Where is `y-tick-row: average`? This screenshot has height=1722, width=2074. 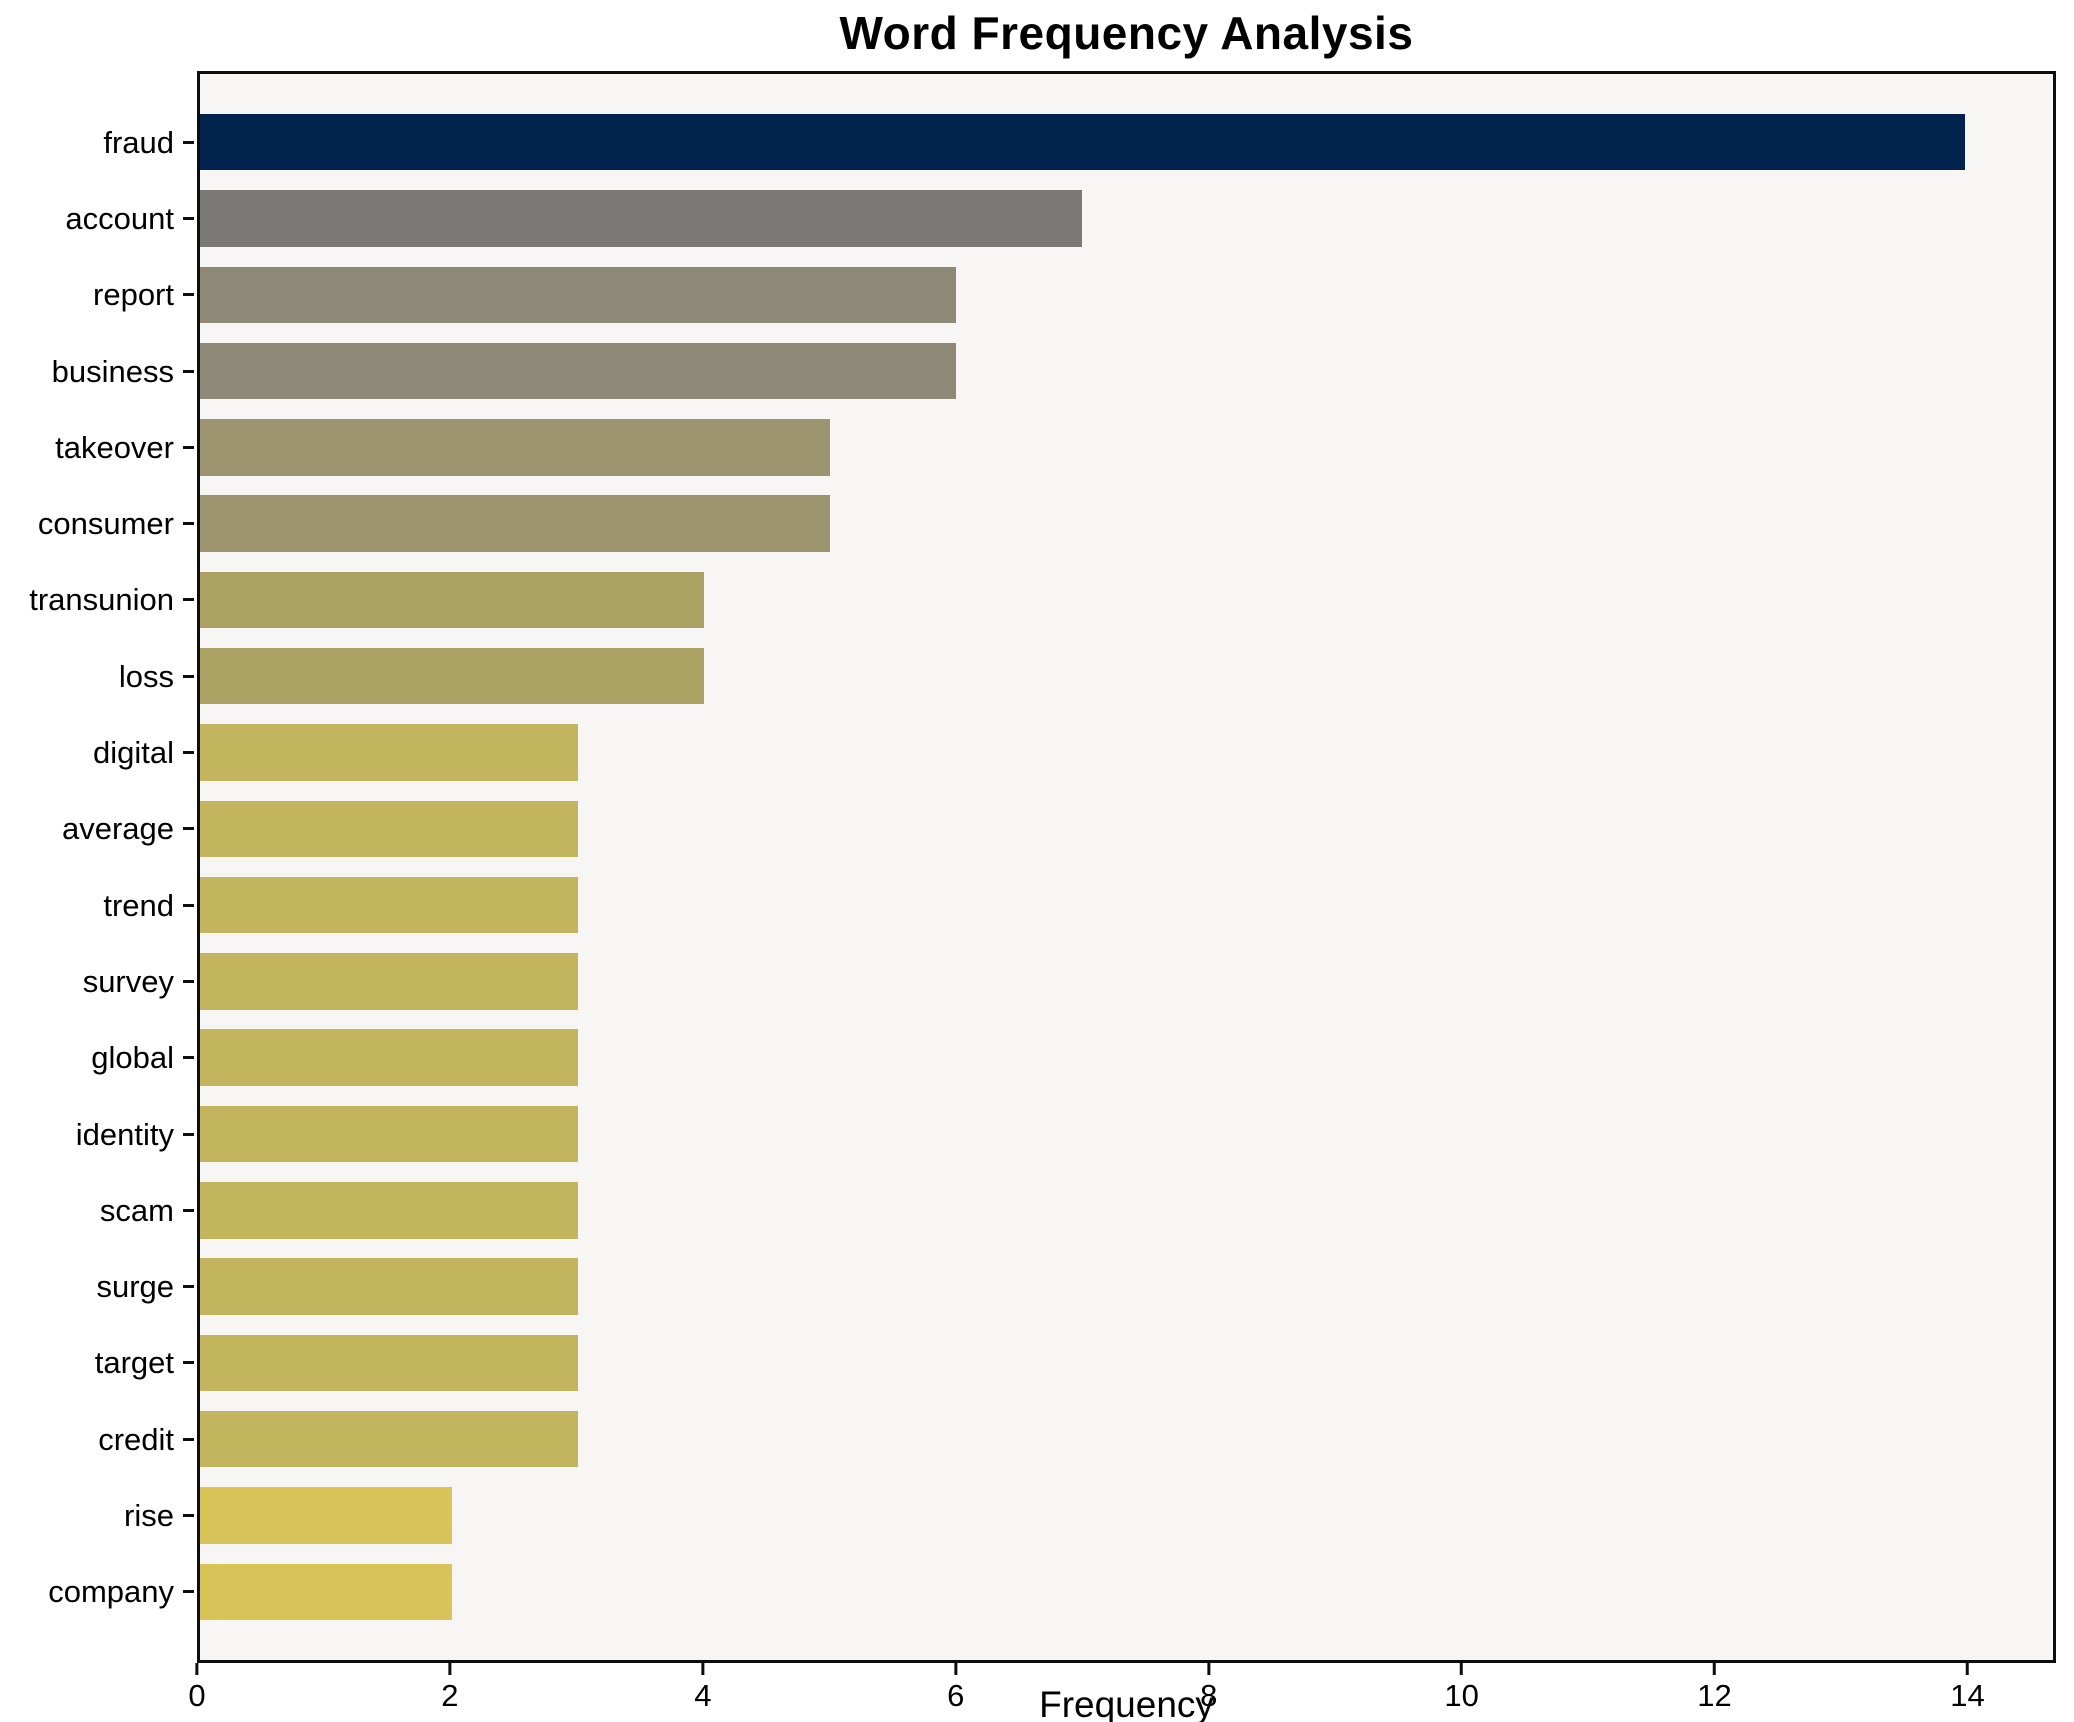 y-tick-row: average is located at coordinates (97, 829).